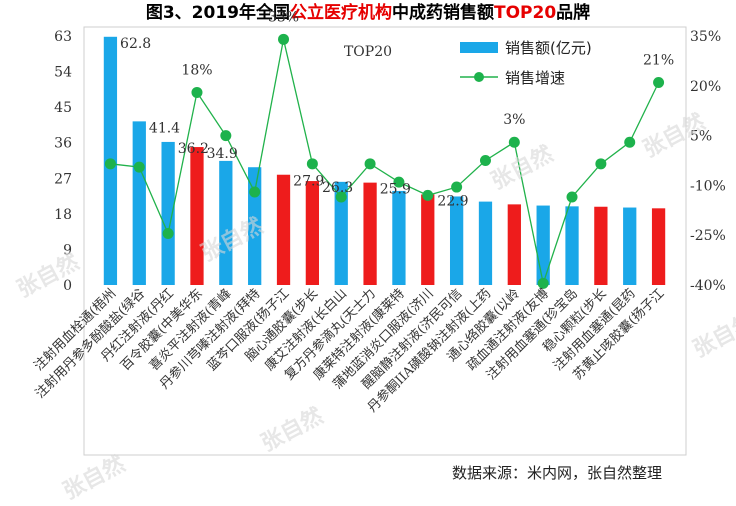 The image size is (736, 506). I want to click on title-highlight-2: TOP20, so click(525, 13).